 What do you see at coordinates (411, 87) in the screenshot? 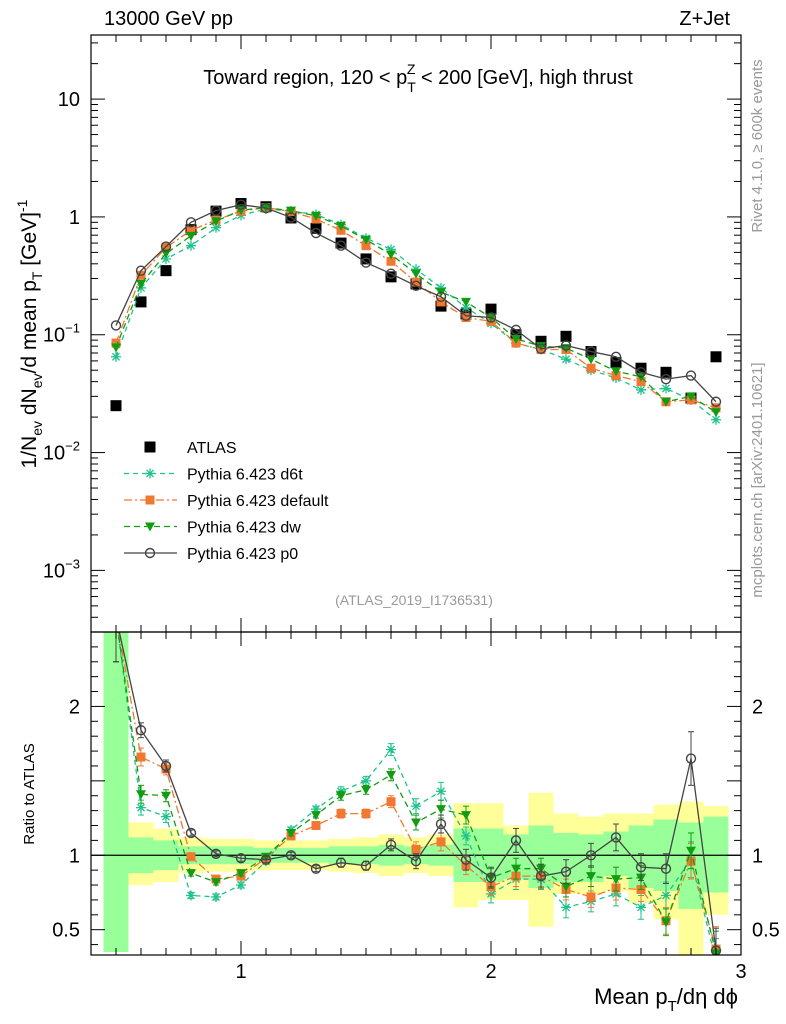
I see `plot-title-subscript: T` at bounding box center [411, 87].